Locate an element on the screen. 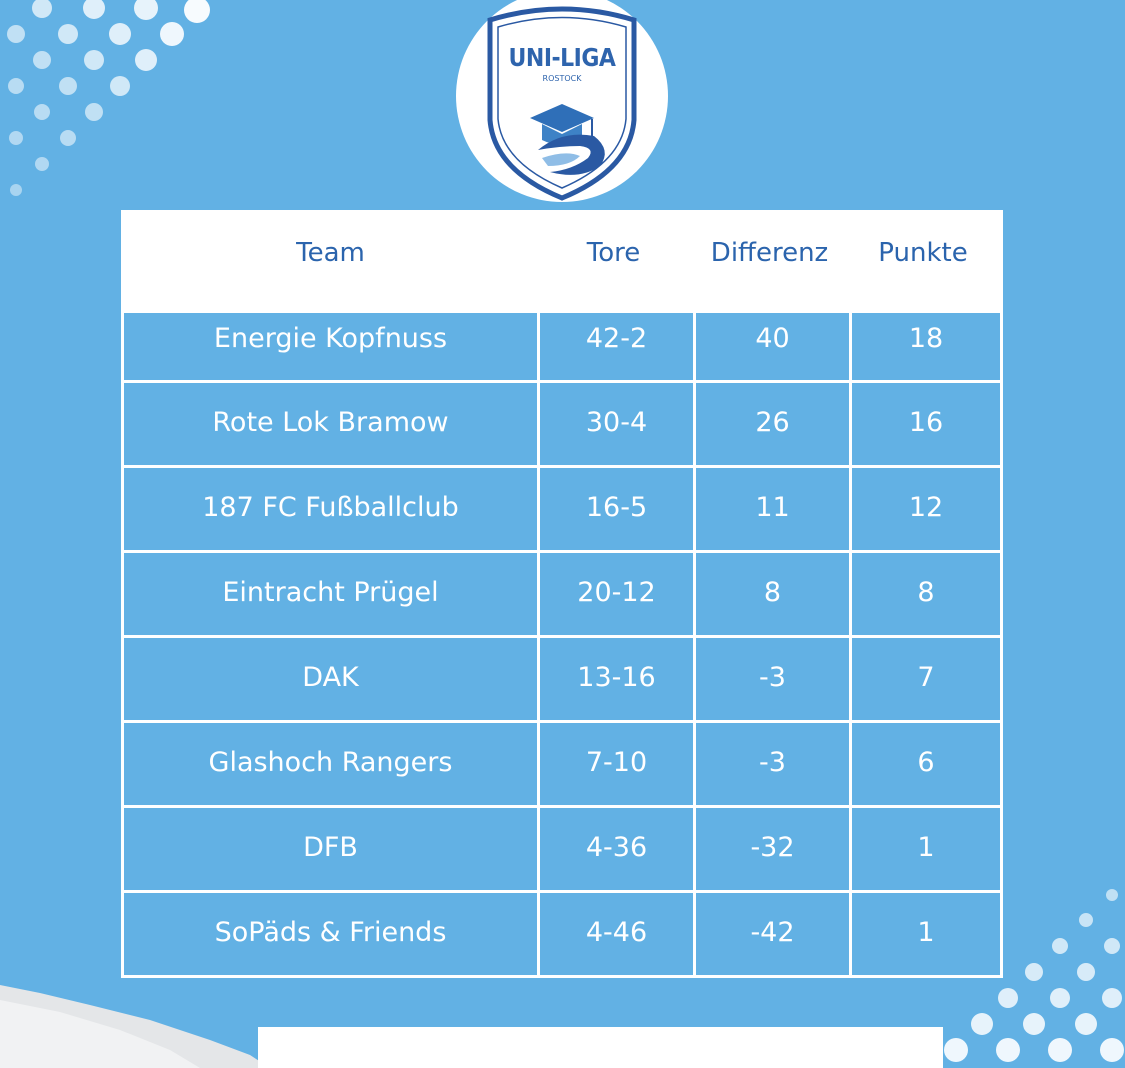  cell-tore: 16-5 is located at coordinates (616, 507).